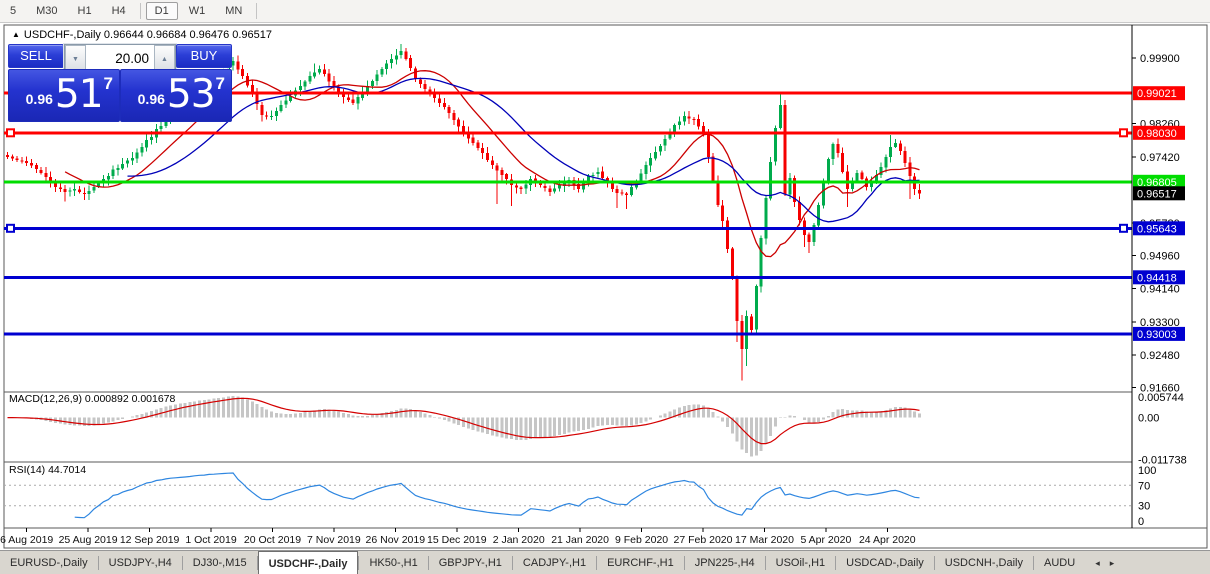 The image size is (1210, 574). What do you see at coordinates (1162, 461) in the screenshot?
I see `macd-tick-label: -0.011738` at bounding box center [1162, 461].